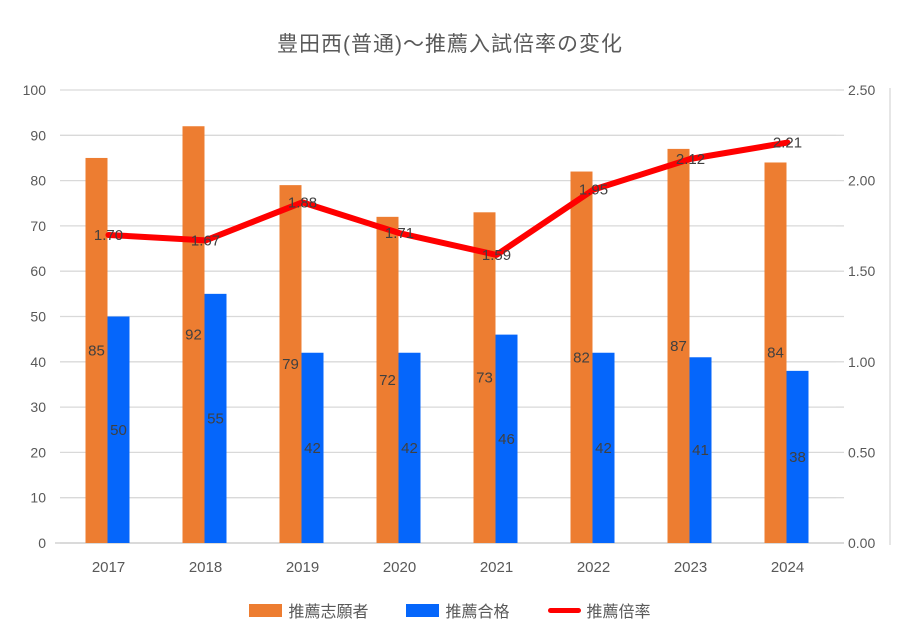  Describe the element at coordinates (42, 543) in the screenshot. I see `left-axis-tick-label: 0` at that location.